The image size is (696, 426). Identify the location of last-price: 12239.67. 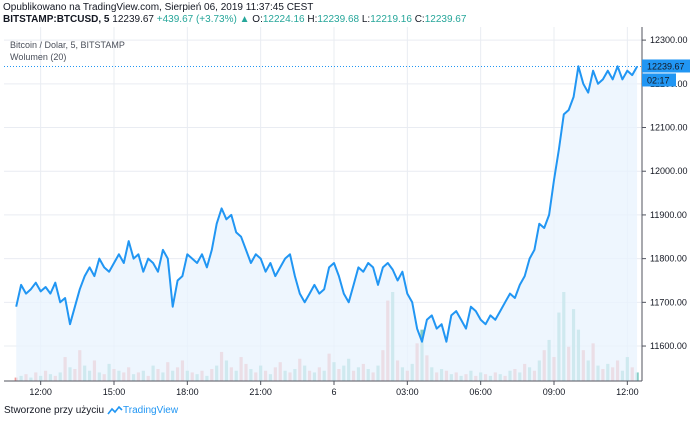
(133, 19).